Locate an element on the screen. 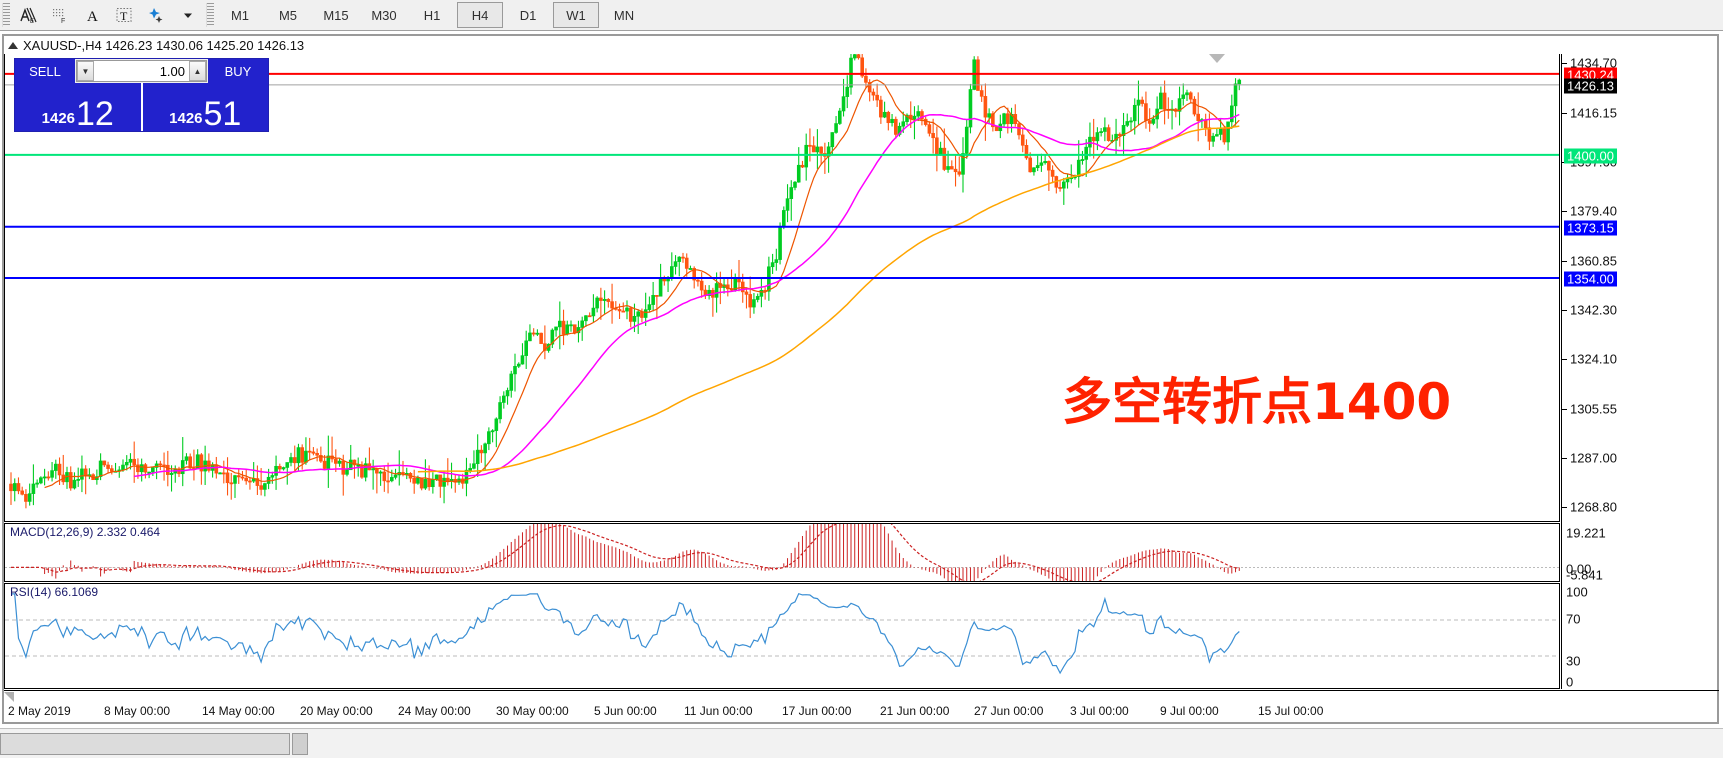 This screenshot has height=758, width=1723. macd-scale-label-0: 19.221 is located at coordinates (1586, 533).